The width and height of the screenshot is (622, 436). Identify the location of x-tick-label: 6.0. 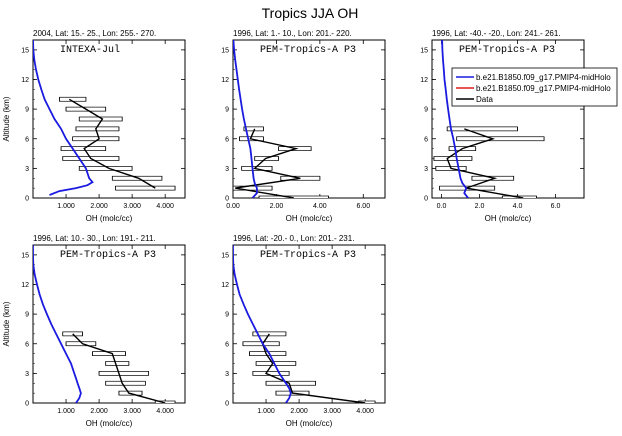
(556, 206).